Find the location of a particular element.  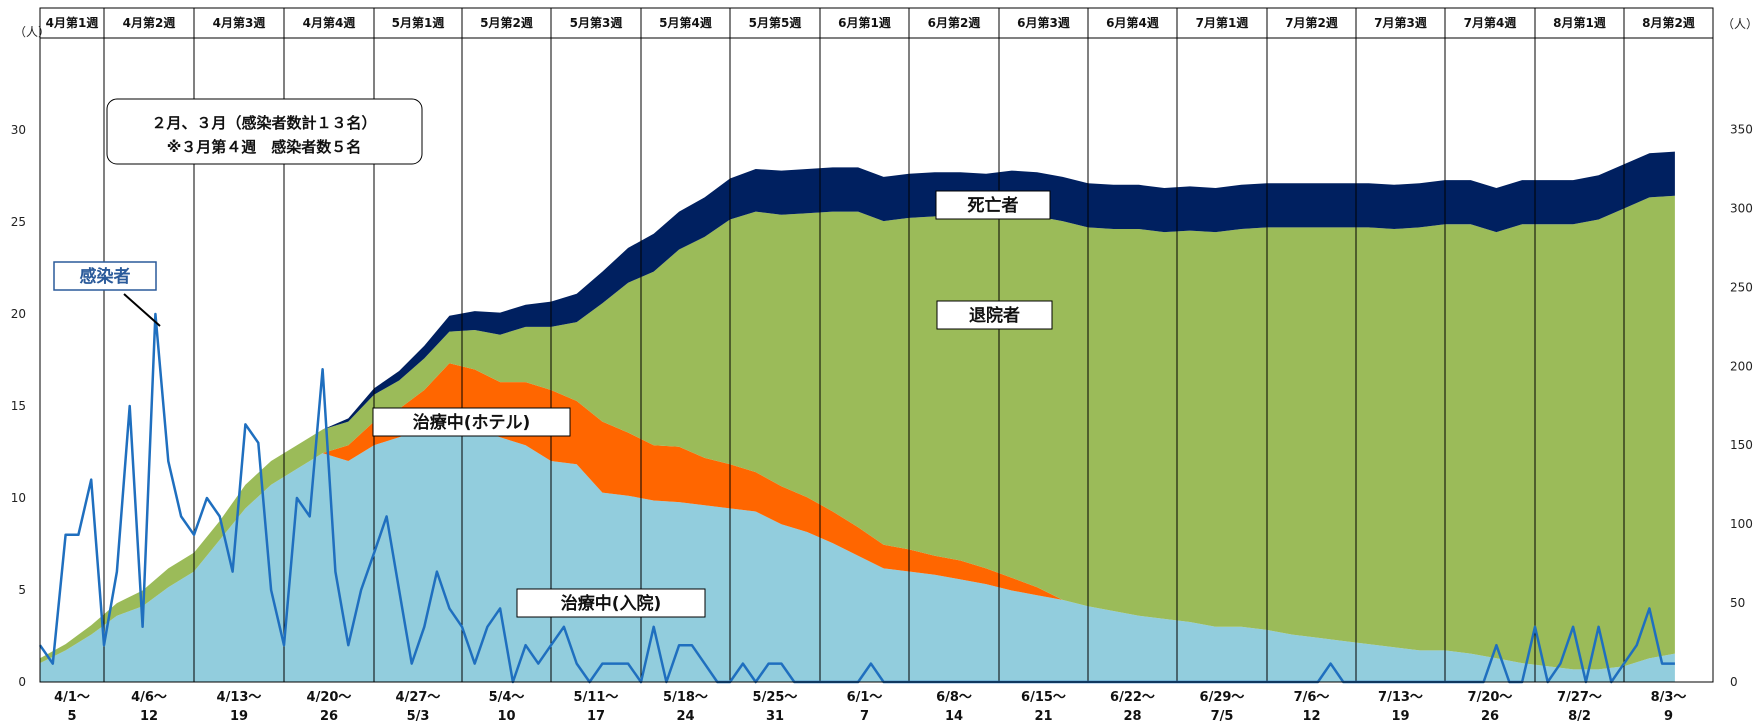

infected-pointer is located at coordinates (142, 310).